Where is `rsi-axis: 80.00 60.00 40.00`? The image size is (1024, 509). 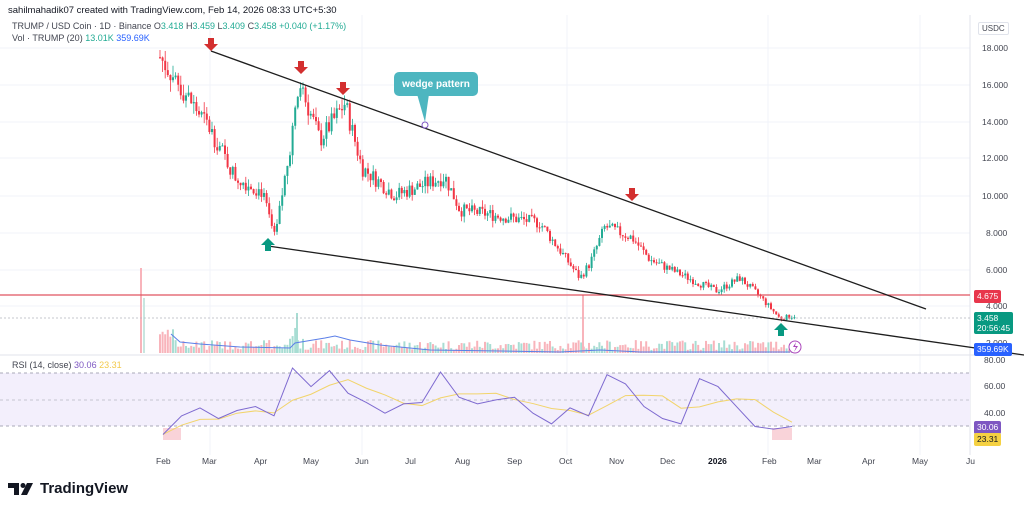
rsi-axis: 80.00 60.00 40.00 is located at coordinates (995, 386).